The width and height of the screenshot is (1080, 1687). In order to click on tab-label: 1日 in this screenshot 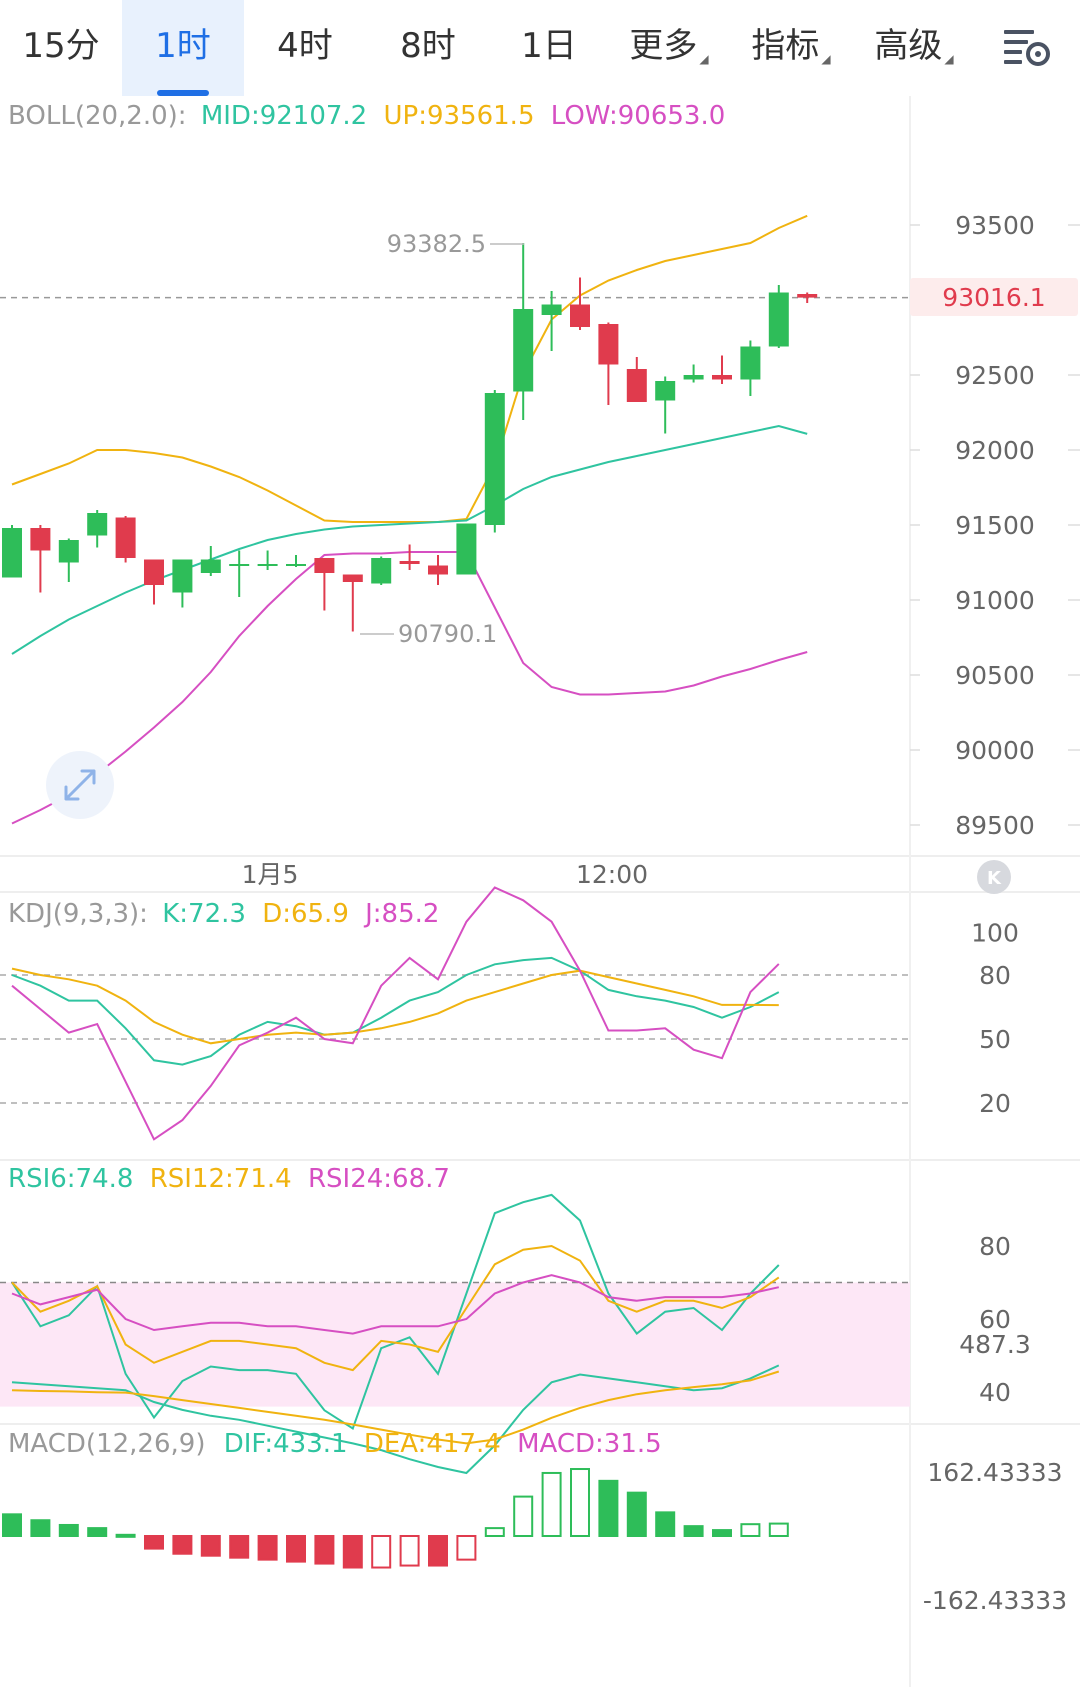, I will do `click(549, 46)`.